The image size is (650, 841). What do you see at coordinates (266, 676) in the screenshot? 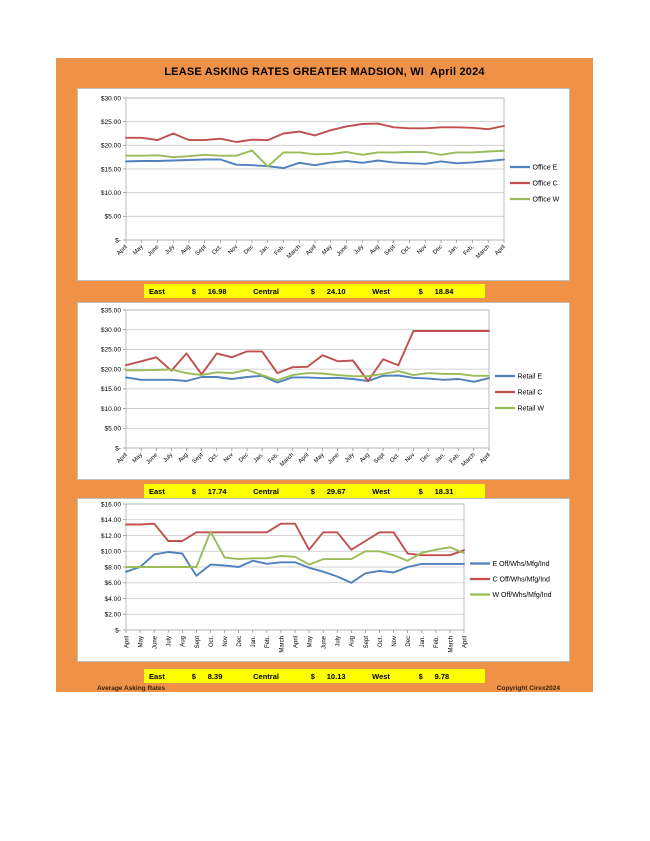
I see `central-label: Central` at bounding box center [266, 676].